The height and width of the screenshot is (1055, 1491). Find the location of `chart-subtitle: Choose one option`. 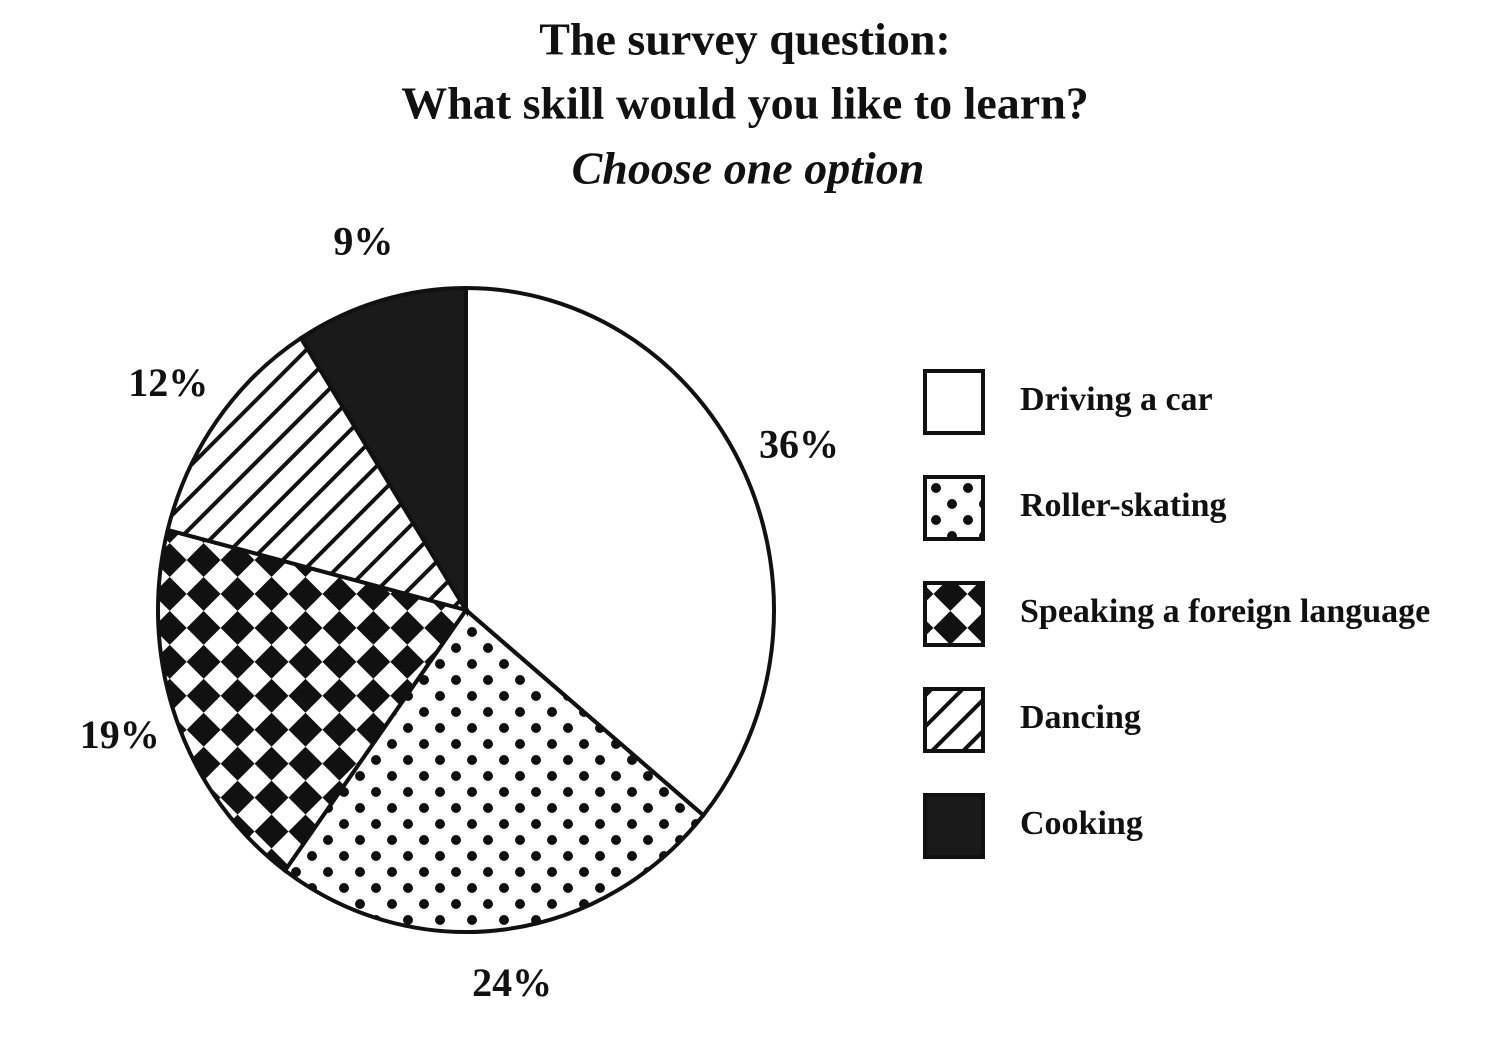

chart-subtitle: Choose one option is located at coordinates (748, 168).